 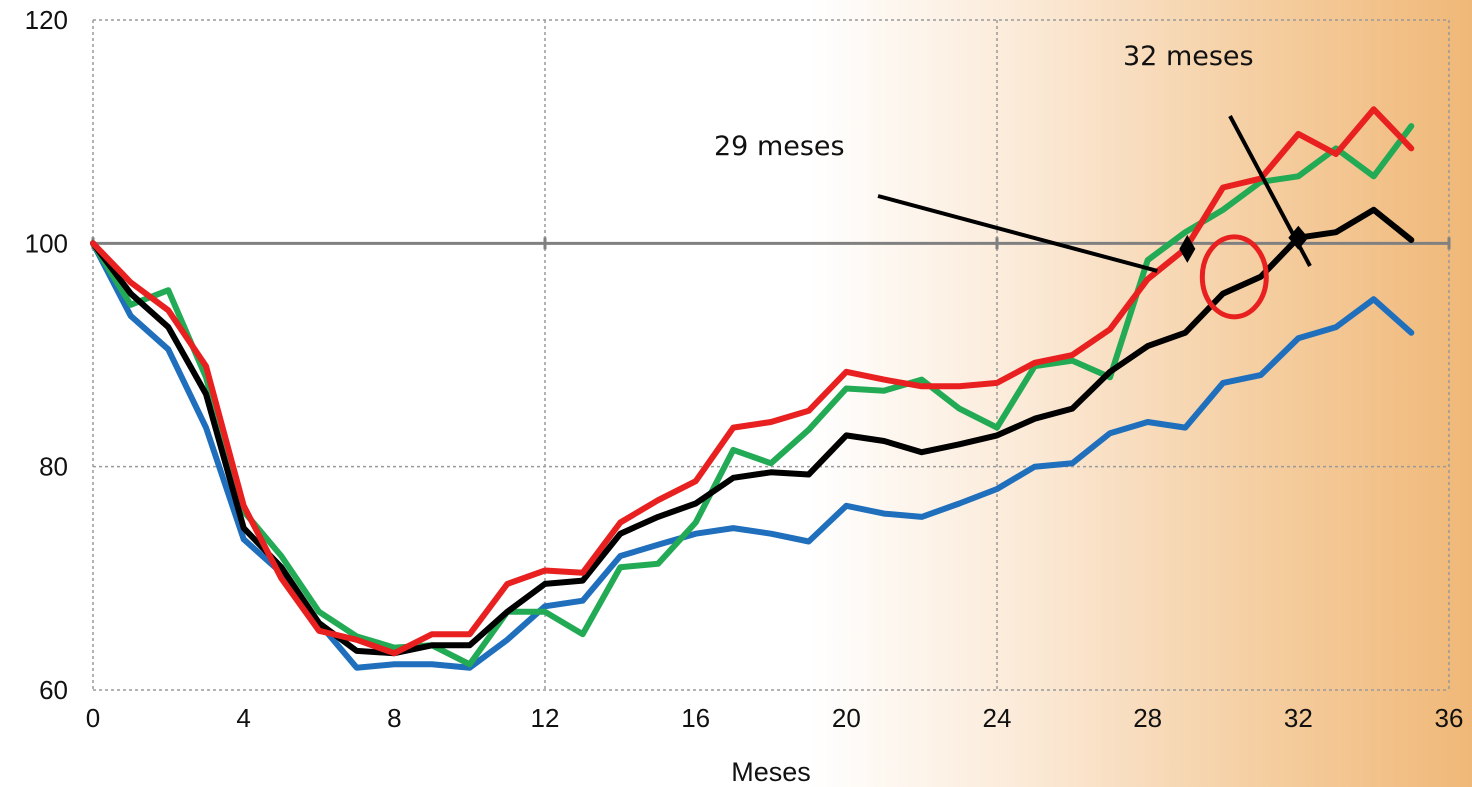 What do you see at coordinates (1017, 233) in the screenshot?
I see `annotation-29-pointer` at bounding box center [1017, 233].